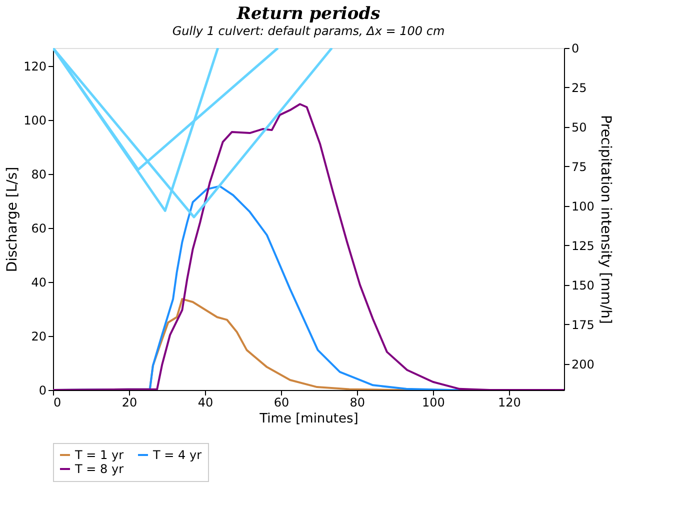 Image resolution: width=696 pixels, height=531 pixels. Describe the element at coordinates (38, 175) in the screenshot. I see `y-tick-label: 80` at that location.